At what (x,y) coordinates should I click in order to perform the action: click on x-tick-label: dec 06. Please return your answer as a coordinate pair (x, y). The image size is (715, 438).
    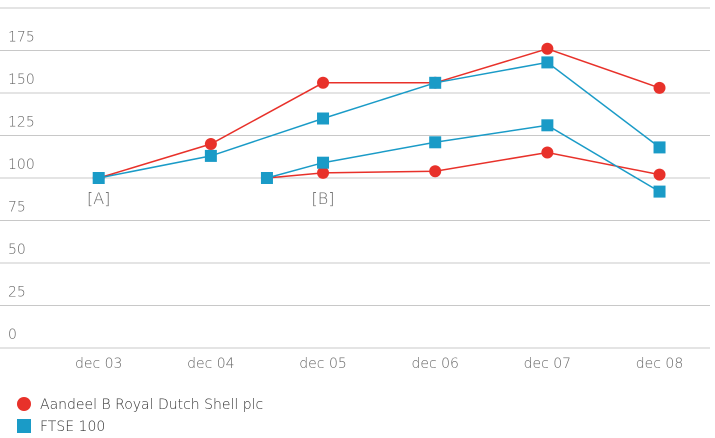
    Looking at the image, I should click on (434, 364).